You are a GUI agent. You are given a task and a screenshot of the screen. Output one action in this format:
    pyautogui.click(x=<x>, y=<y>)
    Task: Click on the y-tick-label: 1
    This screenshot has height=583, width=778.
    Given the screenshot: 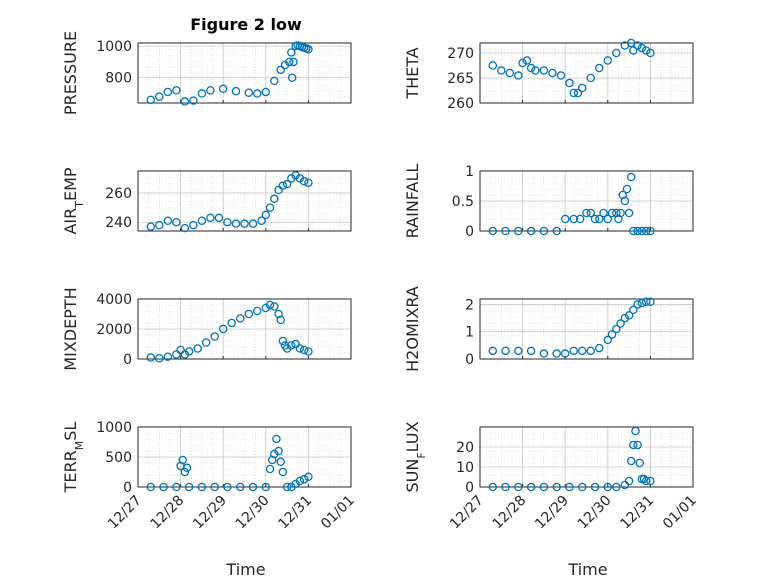 What is the action you would take?
    pyautogui.click(x=469, y=333)
    